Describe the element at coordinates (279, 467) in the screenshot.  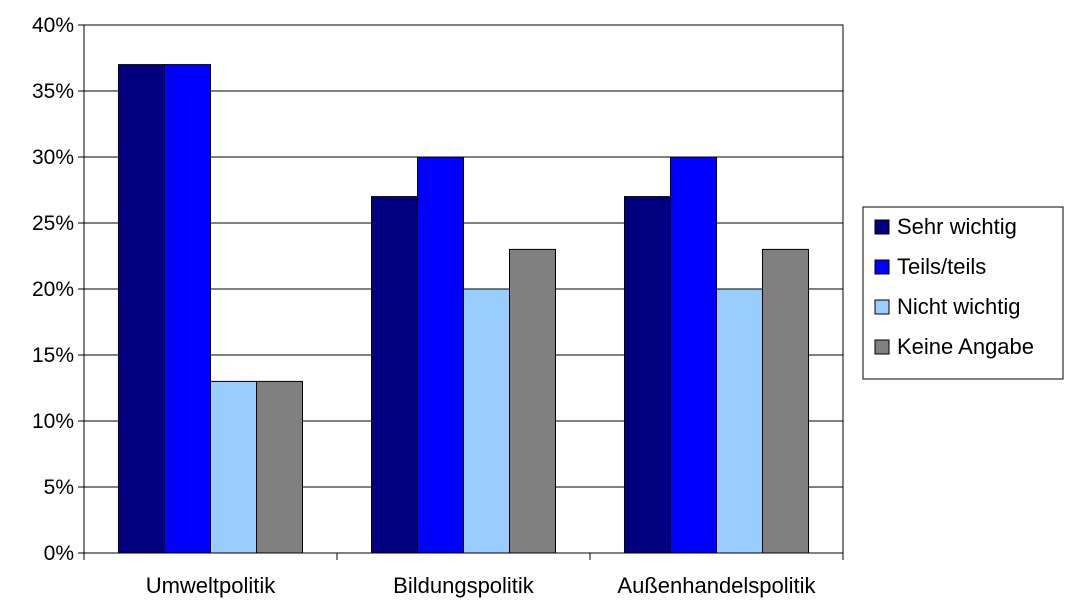
I see `bar-umweltpolitik-keine-angabe` at that location.